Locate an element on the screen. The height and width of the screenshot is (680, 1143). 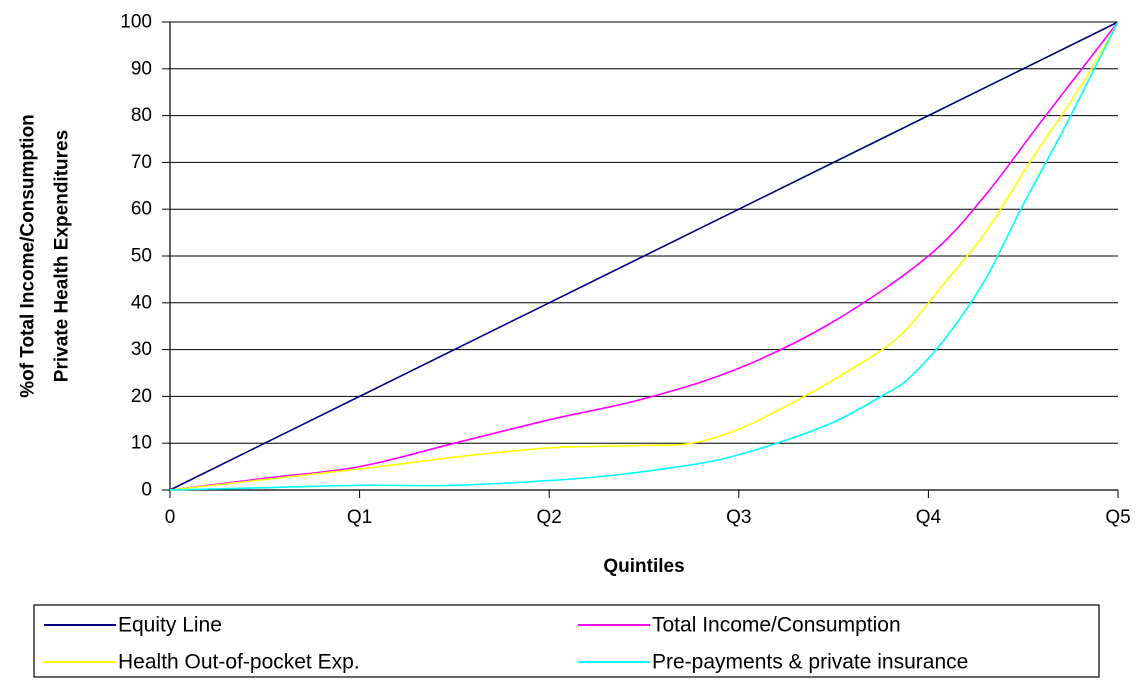
legend-label-2: Total Income/Consumption is located at coordinates (776, 625).